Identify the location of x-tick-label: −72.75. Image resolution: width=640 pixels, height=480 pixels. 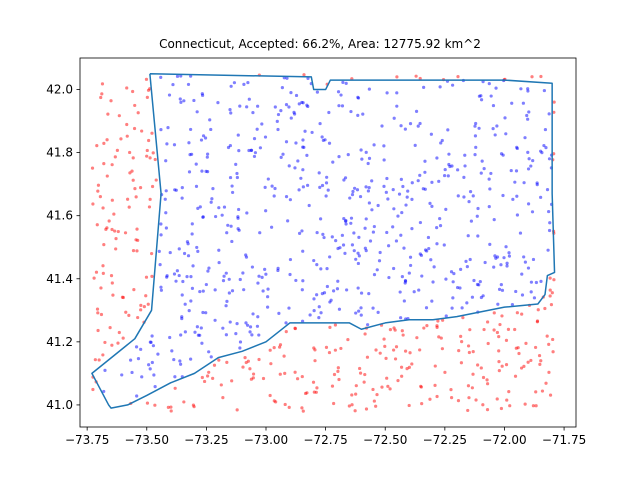
(325, 440).